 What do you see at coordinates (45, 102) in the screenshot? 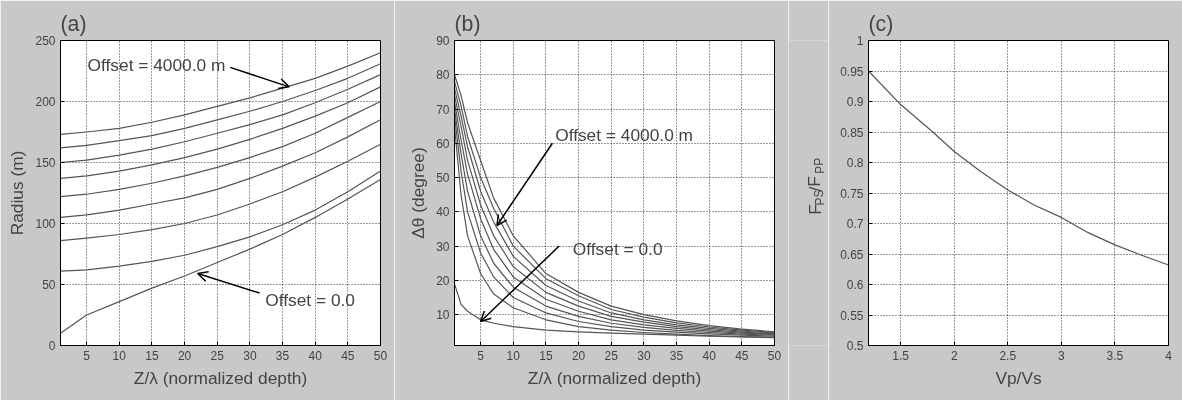
I see `y-tick-label: 200` at bounding box center [45, 102].